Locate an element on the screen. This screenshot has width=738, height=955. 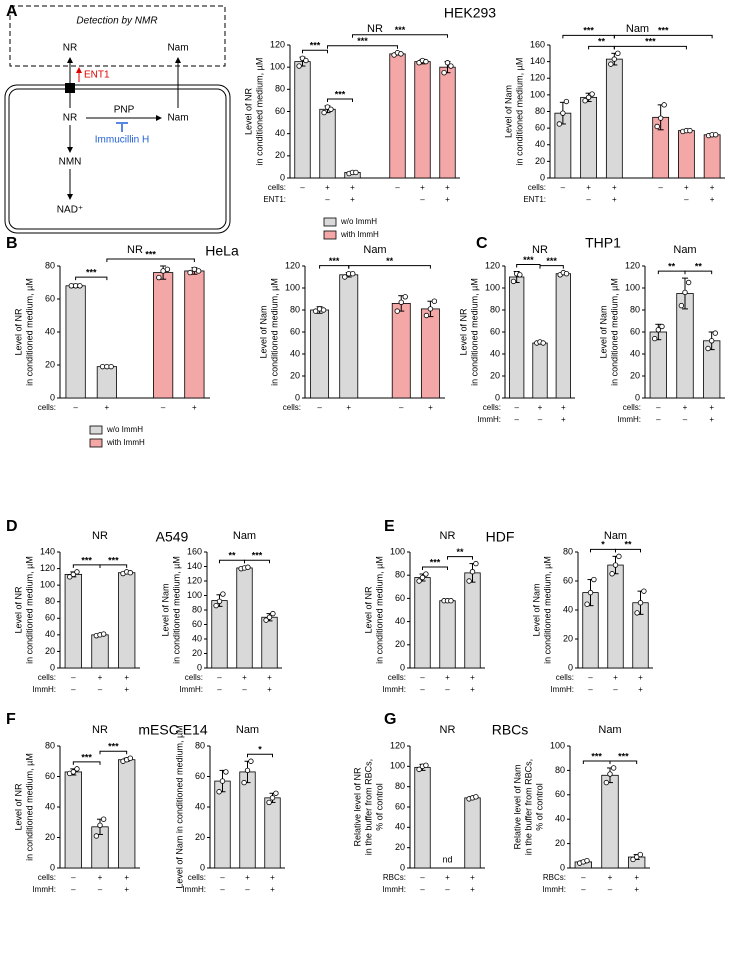
y-axis-label: Level of Nam is located at coordinates (508, 111).